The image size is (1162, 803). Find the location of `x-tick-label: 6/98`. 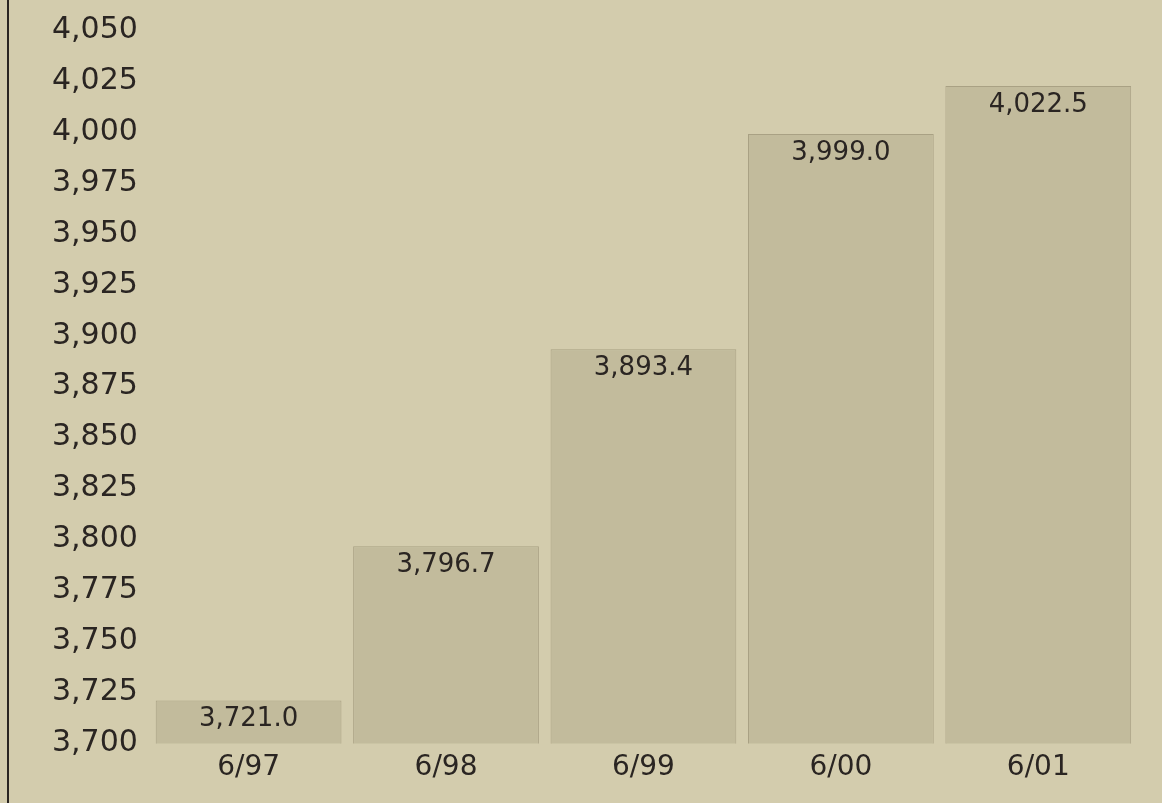

x-tick-label: 6/98 is located at coordinates (446, 766).